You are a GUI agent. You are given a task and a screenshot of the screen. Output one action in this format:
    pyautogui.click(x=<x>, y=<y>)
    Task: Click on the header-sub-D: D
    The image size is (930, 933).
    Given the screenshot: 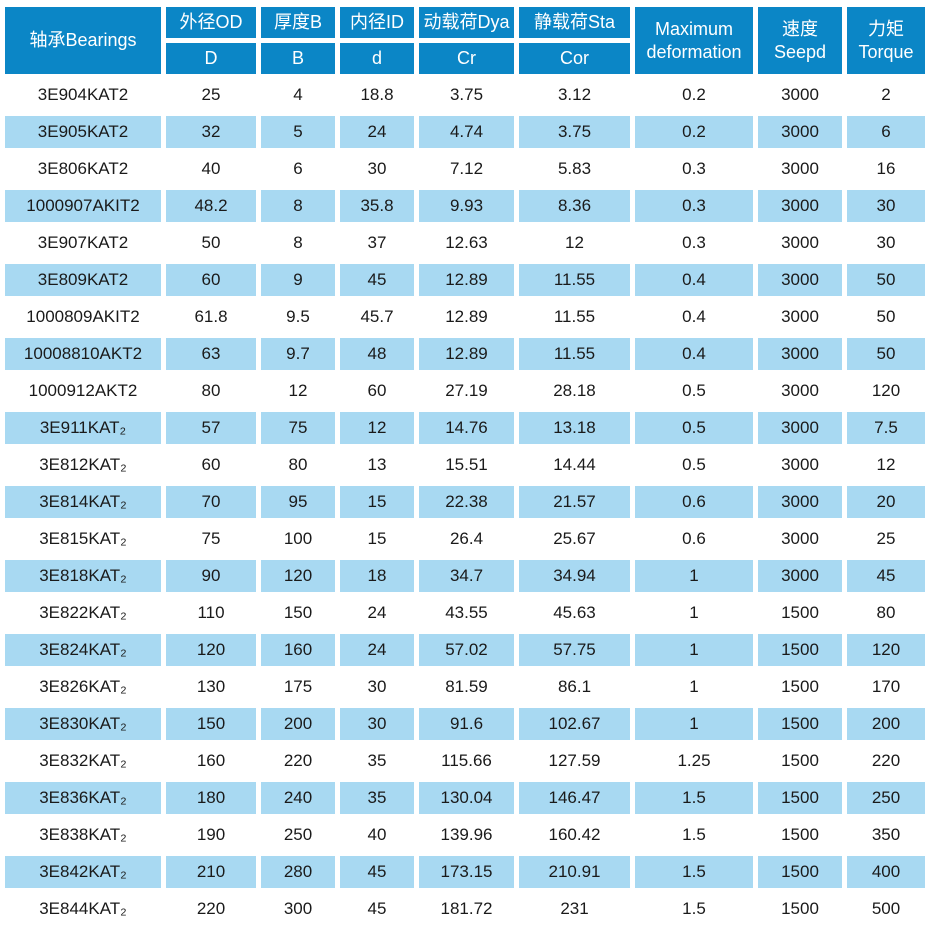 What is the action you would take?
    pyautogui.click(x=211, y=58)
    